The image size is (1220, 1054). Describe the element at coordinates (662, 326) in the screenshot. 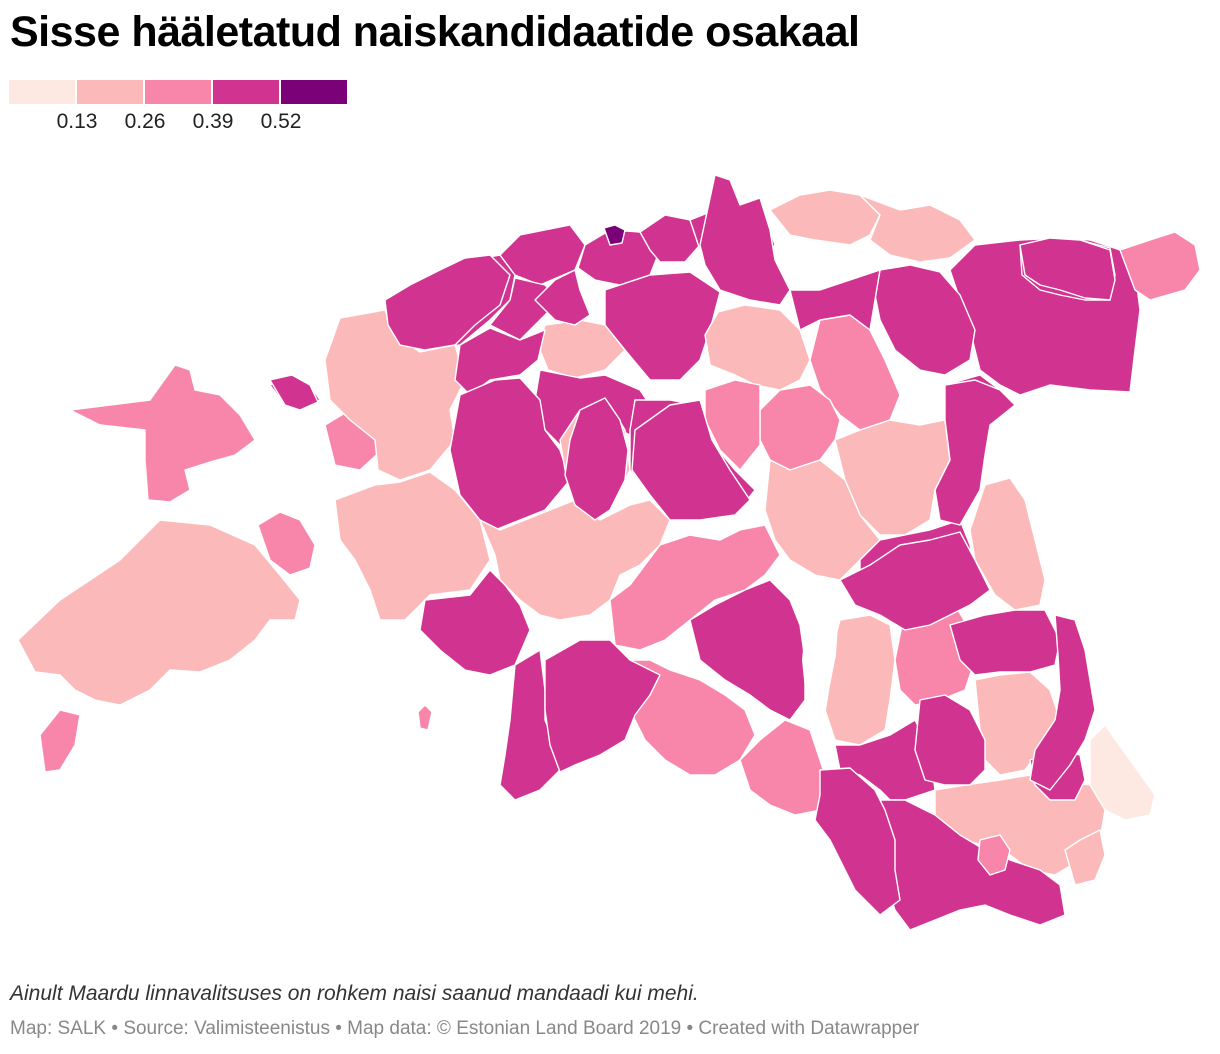

I see `region-paide-area` at that location.